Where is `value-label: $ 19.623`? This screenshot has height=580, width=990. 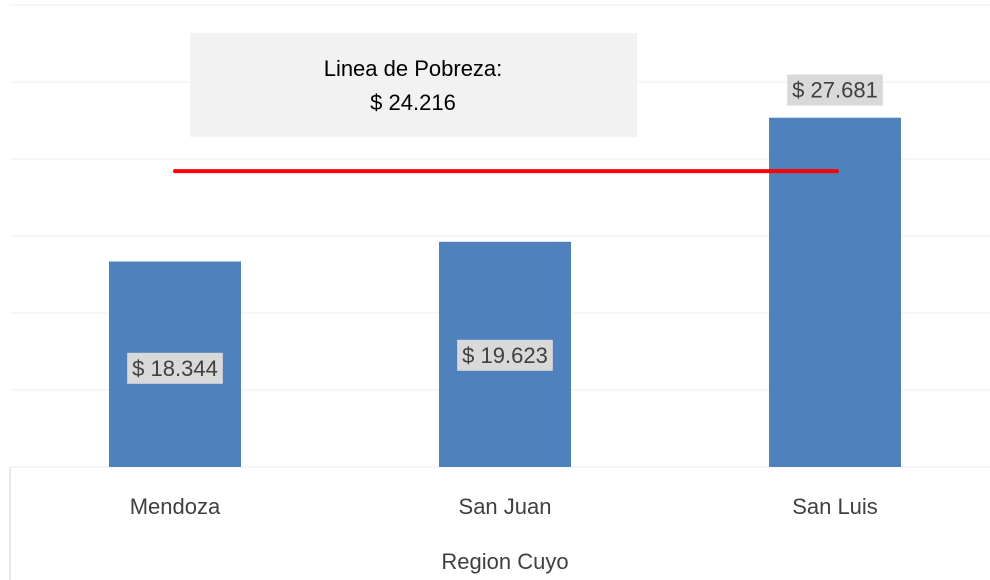
value-label: $ 19.623 is located at coordinates (505, 355).